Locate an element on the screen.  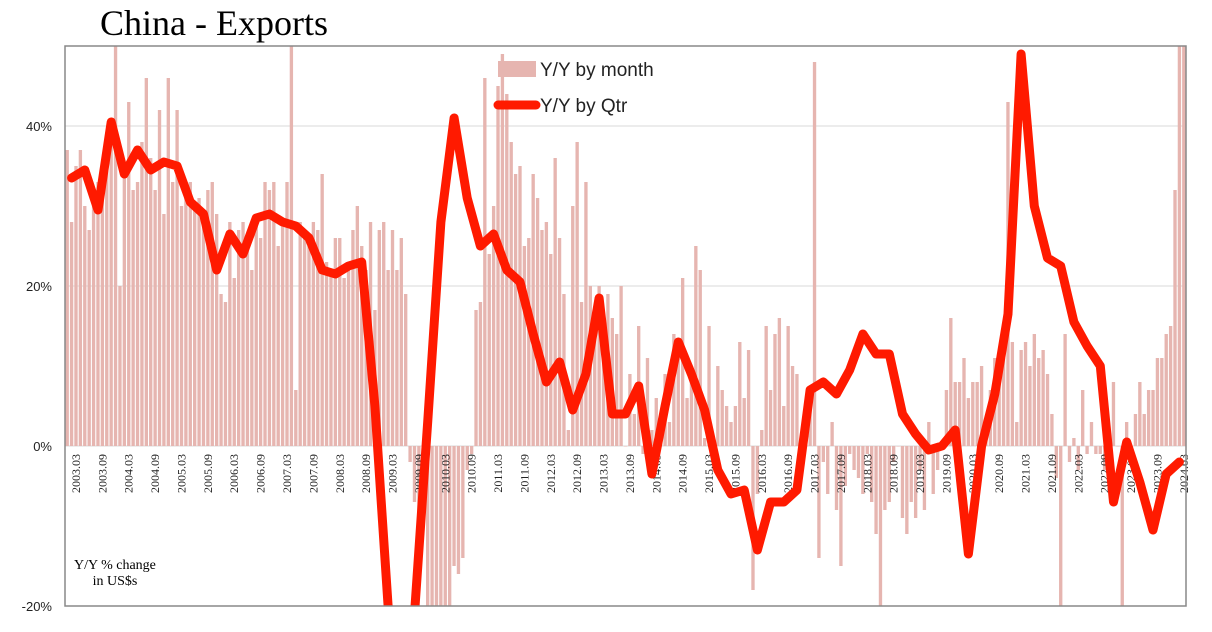
x-tick-label: 2021.09 is located at coordinates (1052, 473).